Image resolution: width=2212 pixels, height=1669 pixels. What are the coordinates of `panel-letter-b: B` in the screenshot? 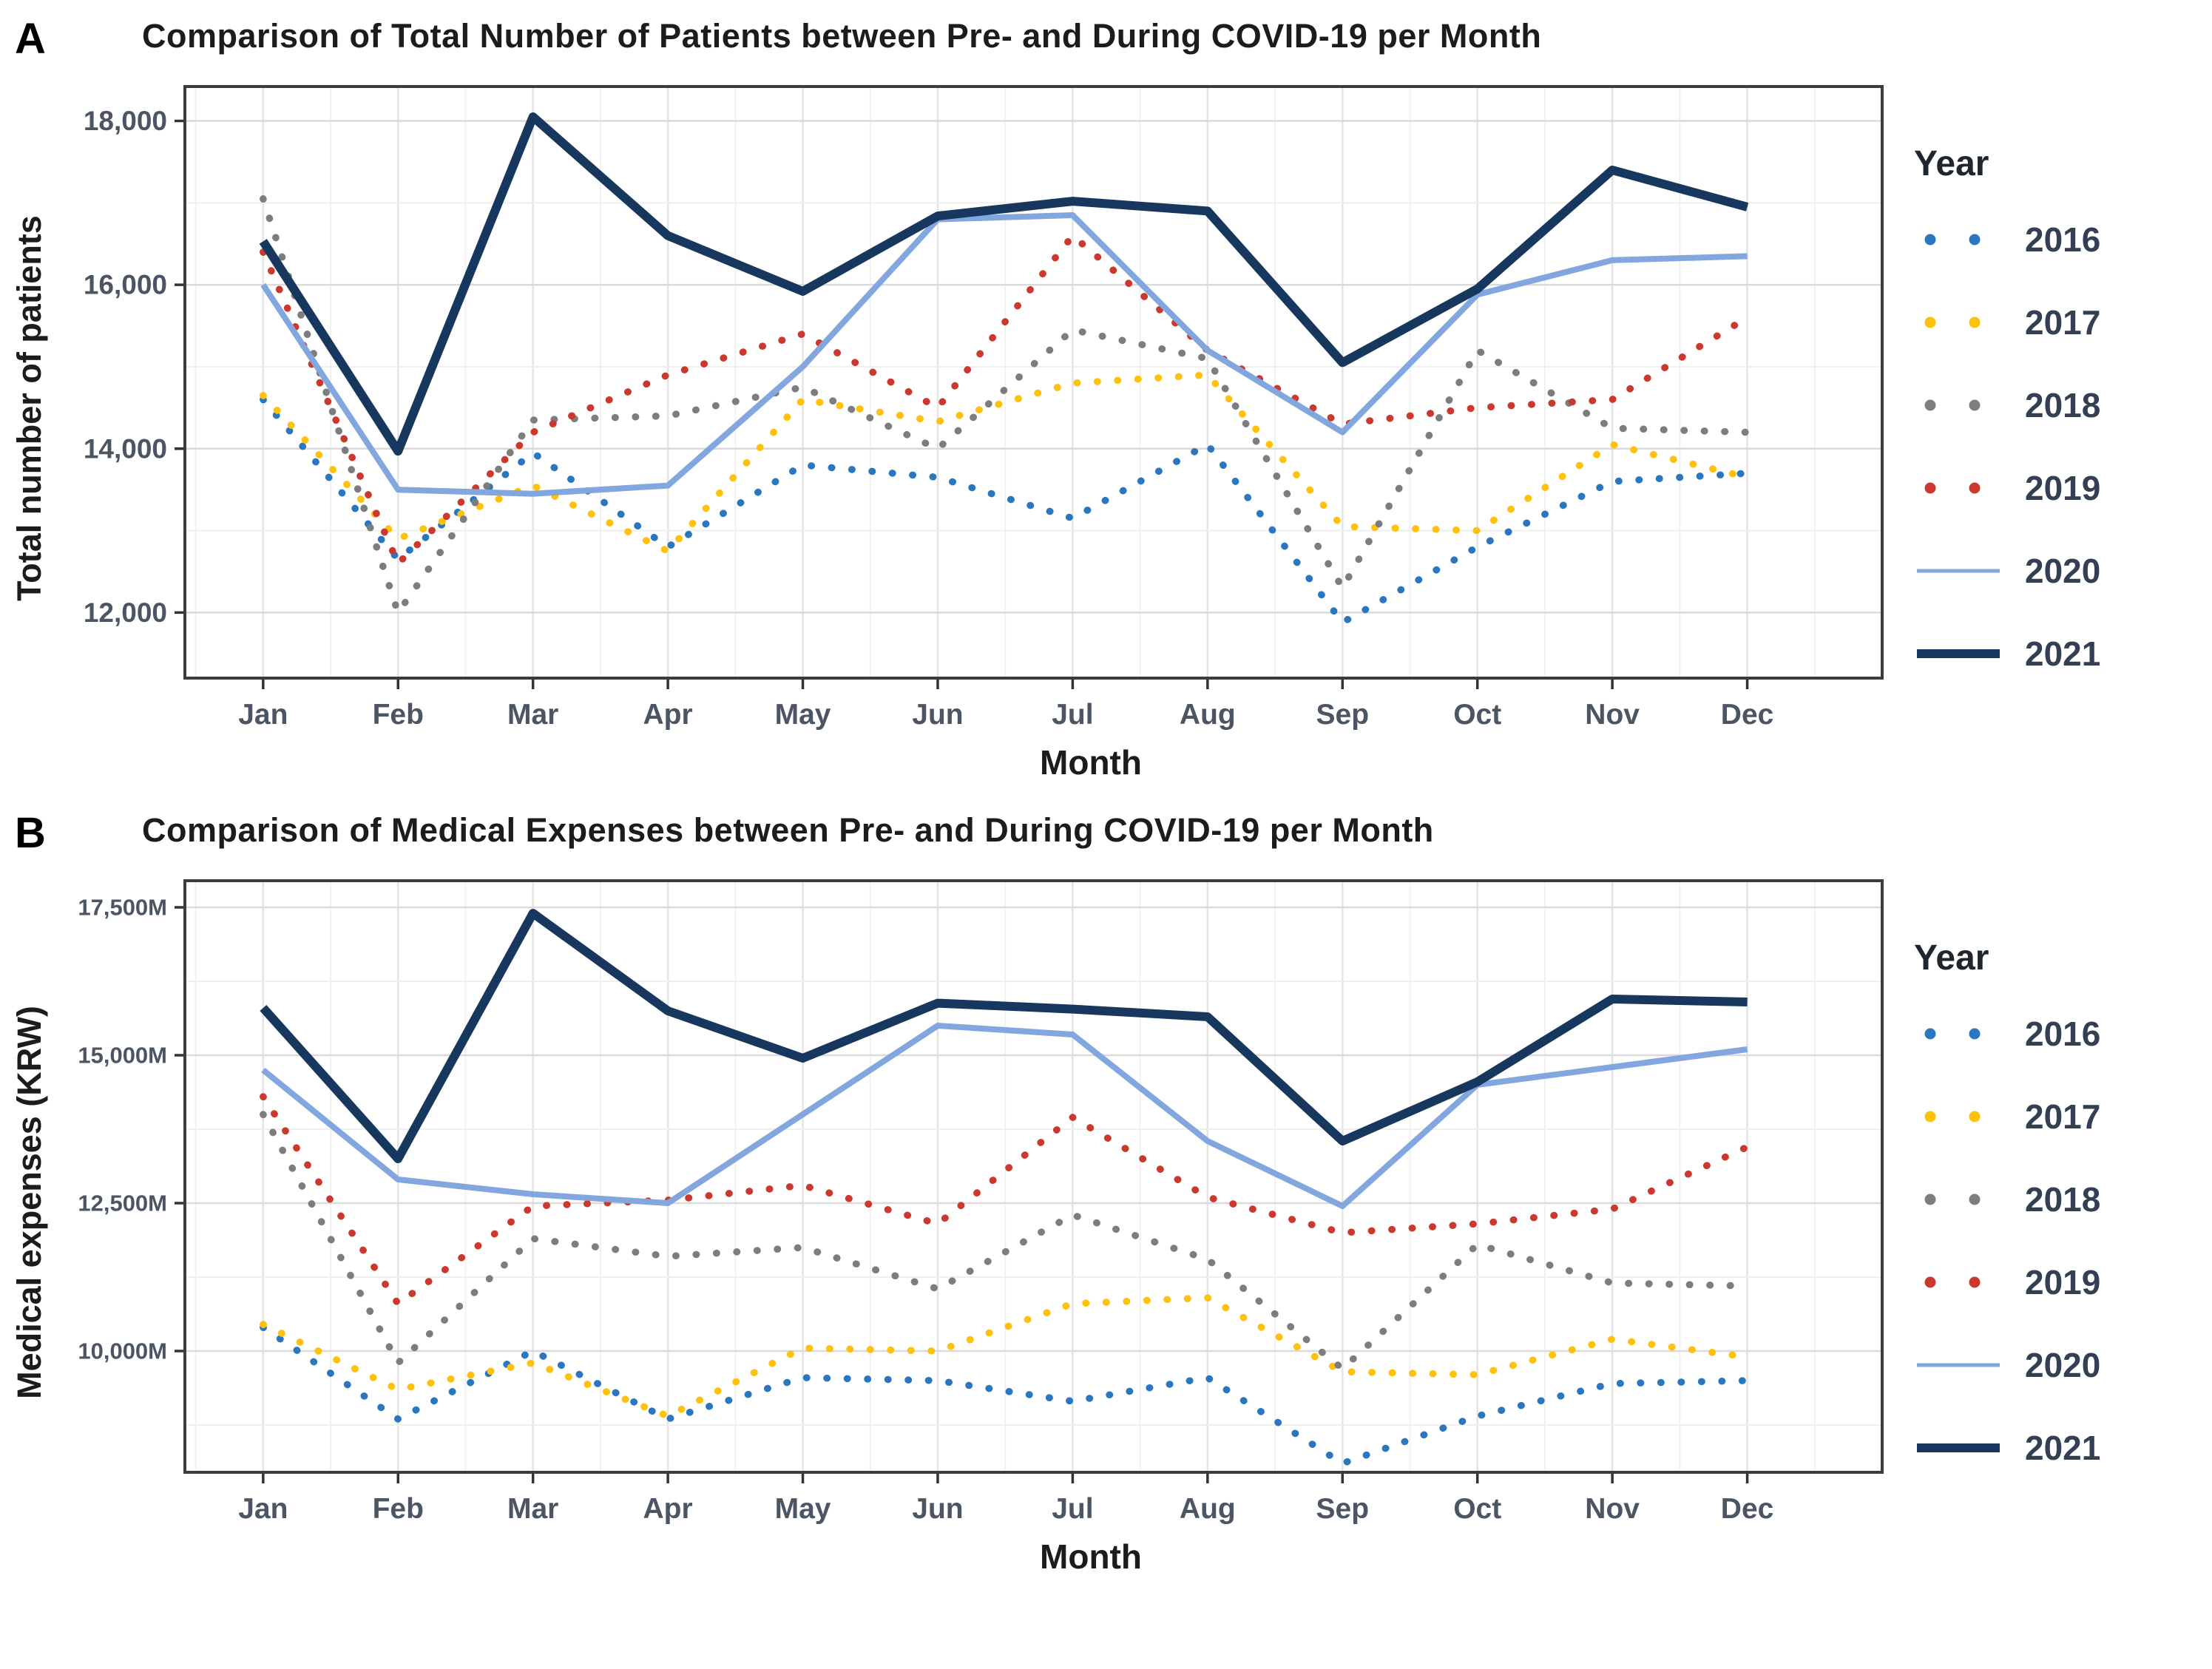 It's located at (30, 833).